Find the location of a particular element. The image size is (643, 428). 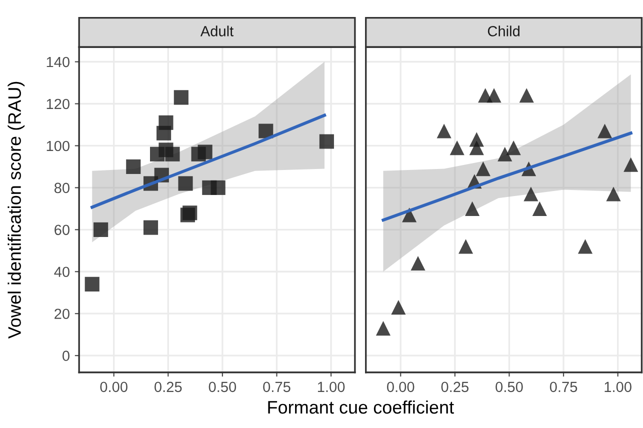

y-axis-title: Vowel identification score (RAU) is located at coordinates (16, 210).